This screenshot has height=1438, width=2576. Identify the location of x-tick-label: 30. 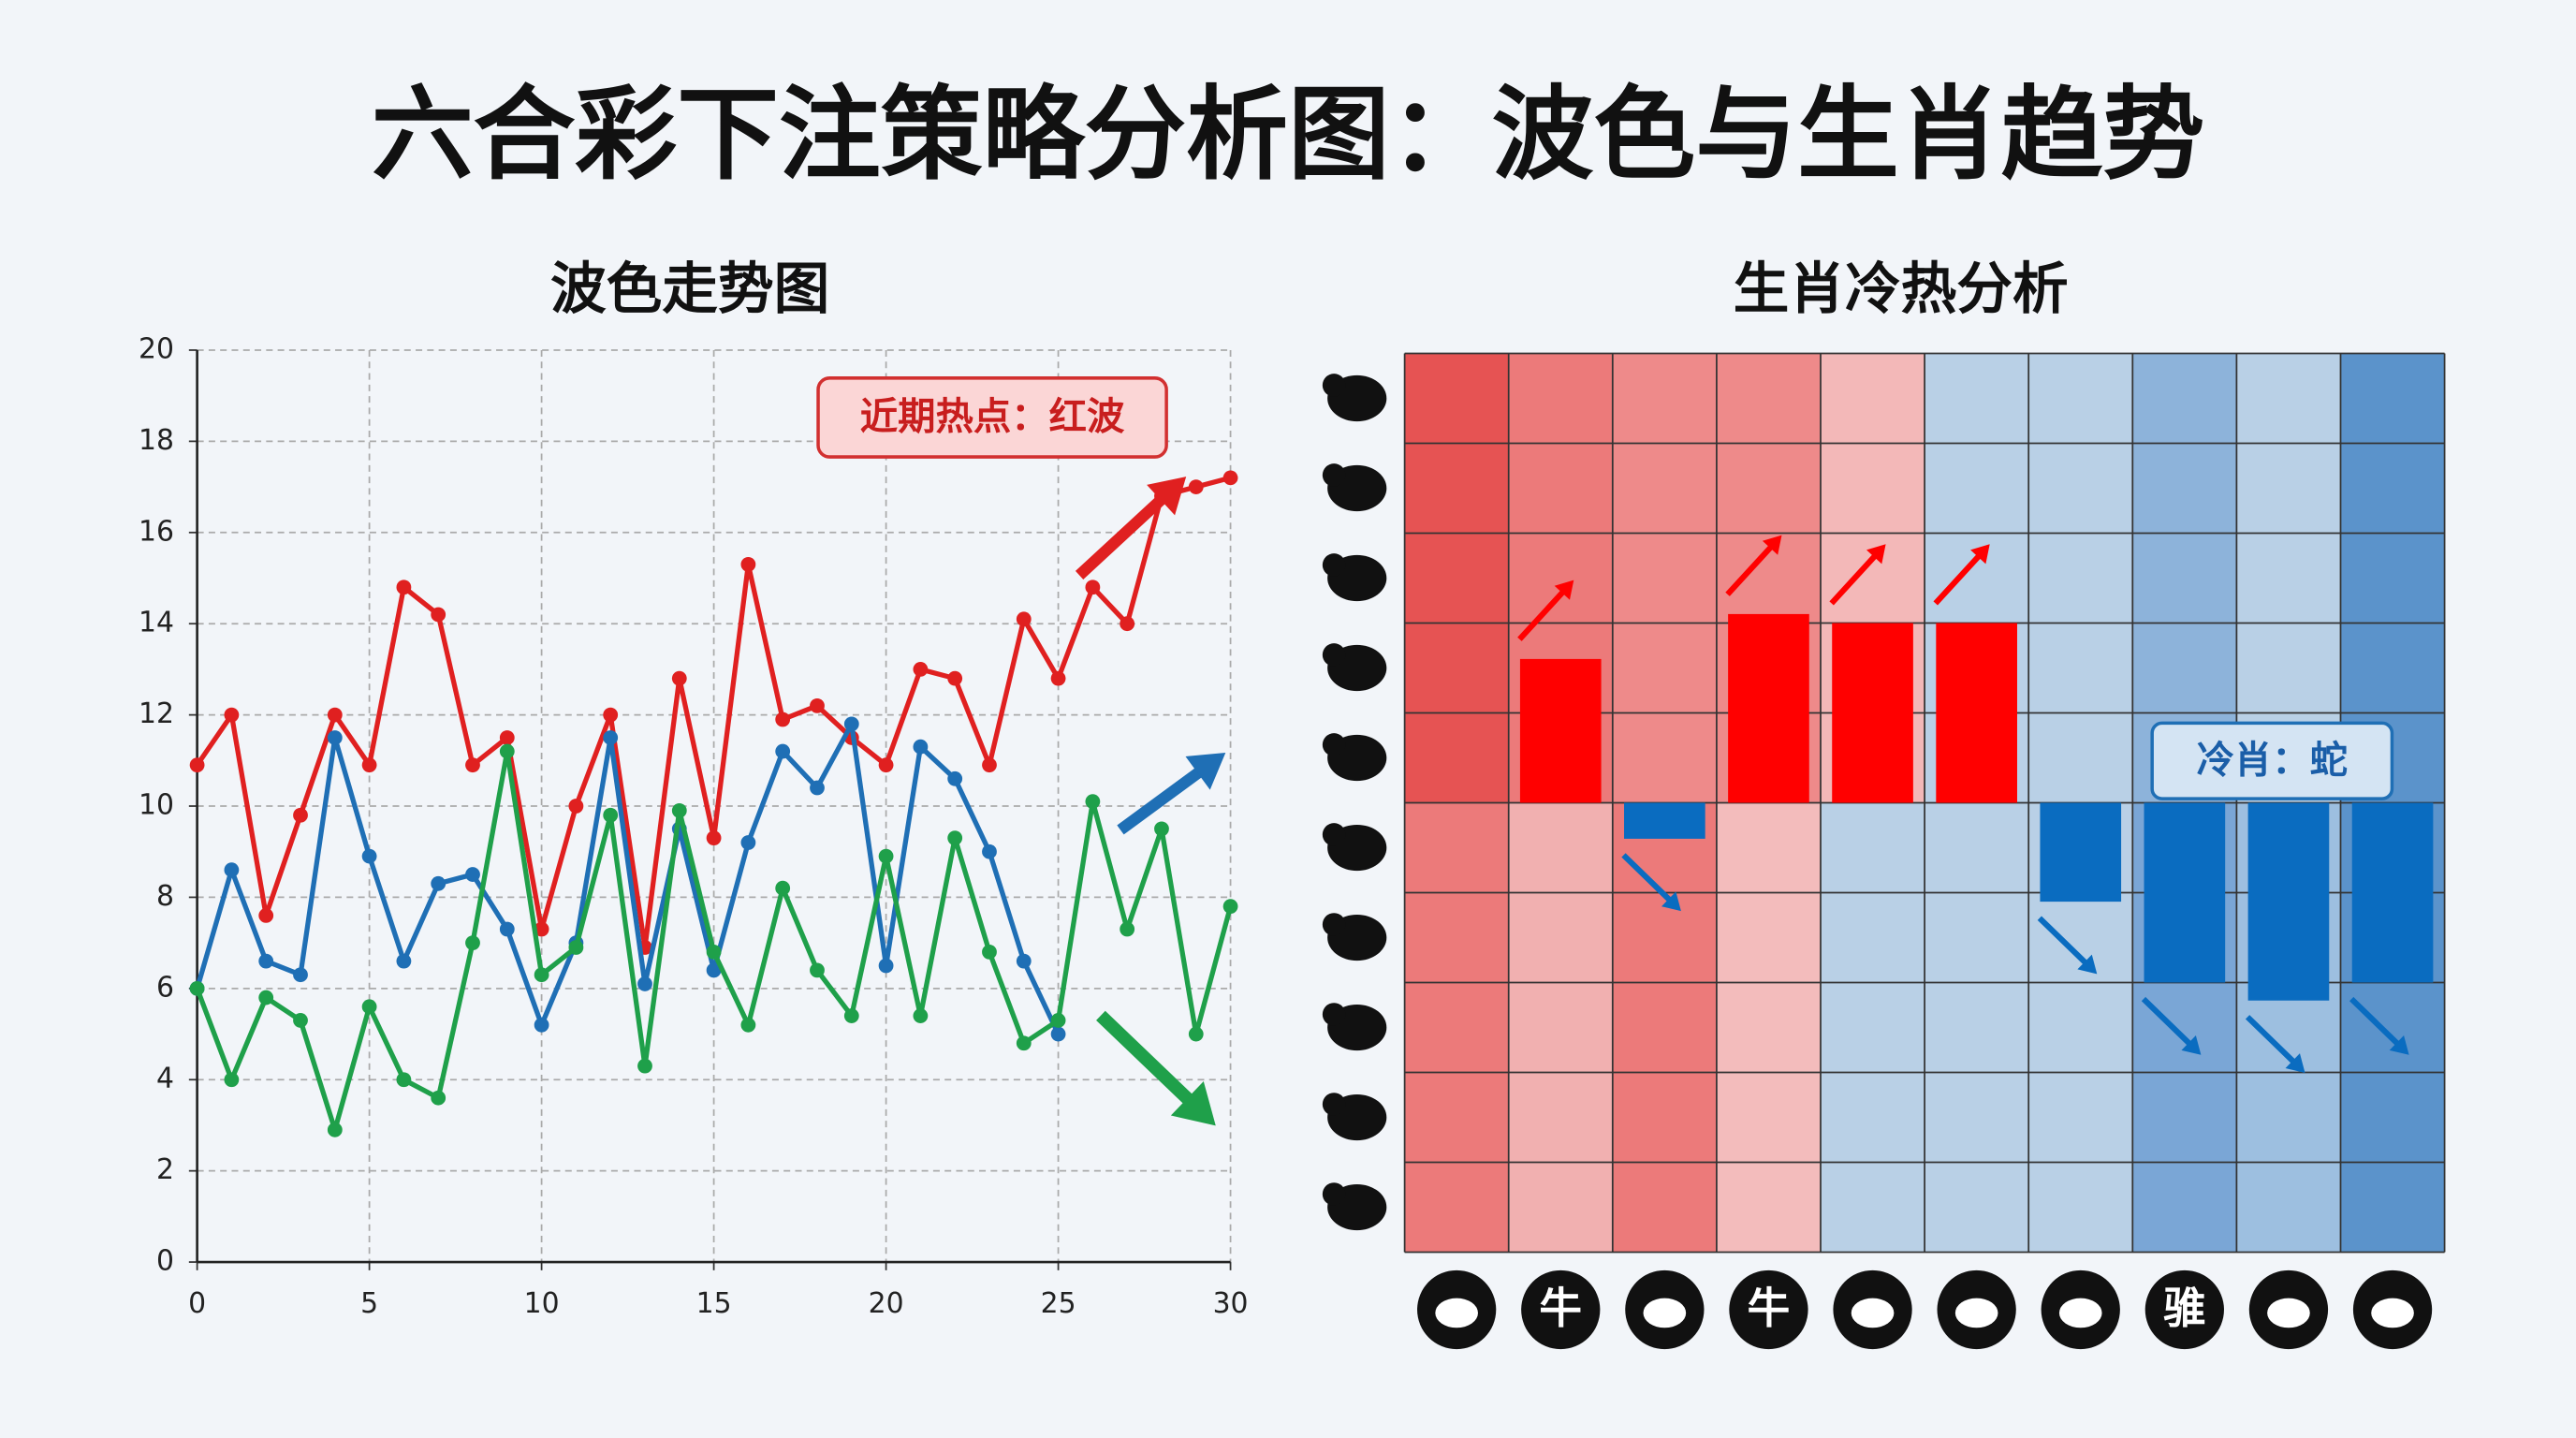
(1231, 1303).